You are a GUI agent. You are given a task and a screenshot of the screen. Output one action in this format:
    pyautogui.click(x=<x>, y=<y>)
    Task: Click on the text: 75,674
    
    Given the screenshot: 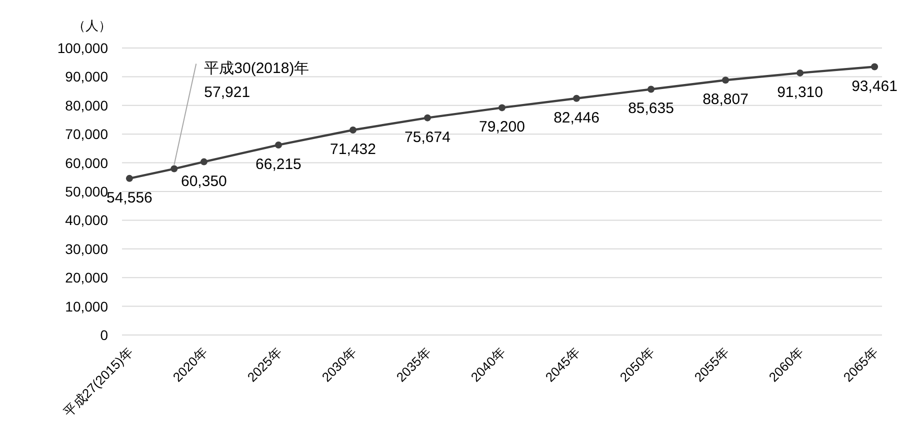 What is the action you would take?
    pyautogui.click(x=427, y=137)
    